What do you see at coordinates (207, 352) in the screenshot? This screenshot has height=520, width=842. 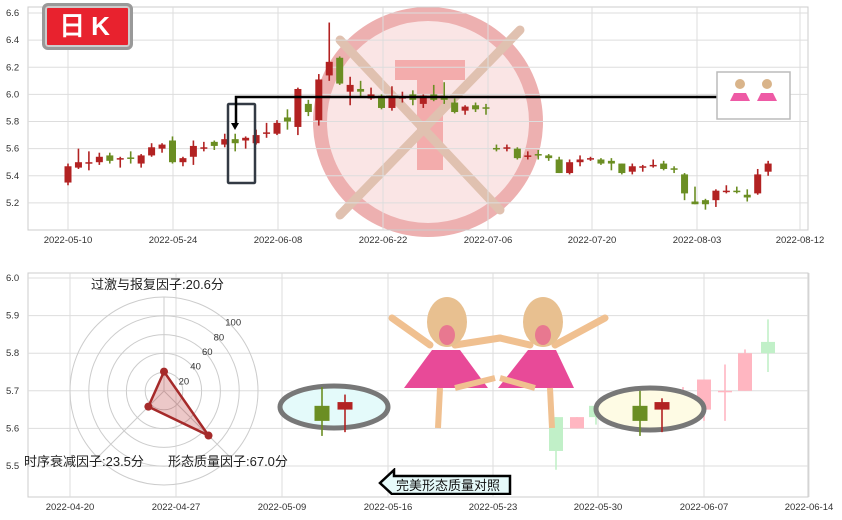 I see `radar-ring-label: 60` at bounding box center [207, 352].